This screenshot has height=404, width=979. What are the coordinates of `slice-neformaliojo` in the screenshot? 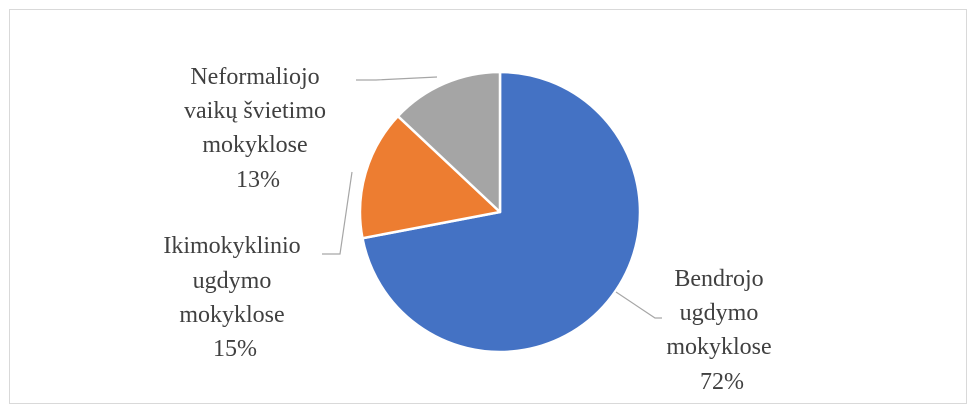 It's located at (449, 142).